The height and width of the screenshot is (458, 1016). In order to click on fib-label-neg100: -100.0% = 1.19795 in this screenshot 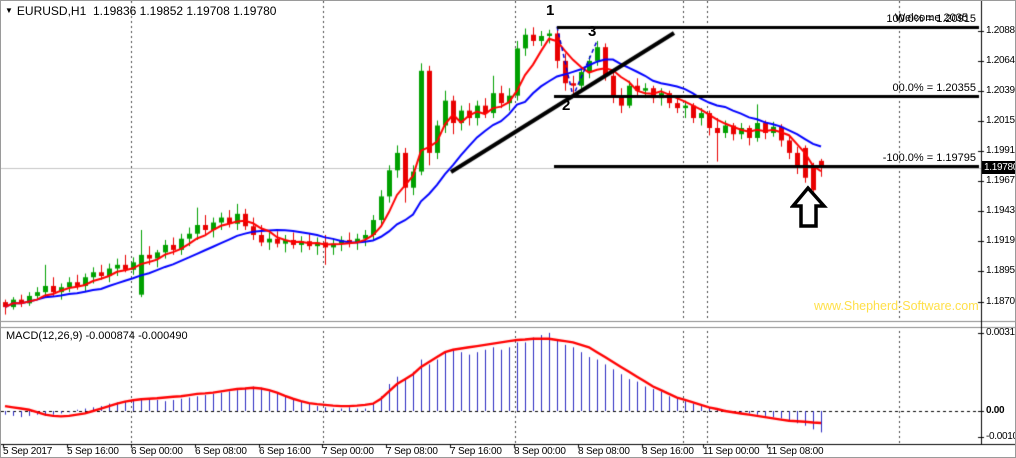, I will do `click(929, 158)`.